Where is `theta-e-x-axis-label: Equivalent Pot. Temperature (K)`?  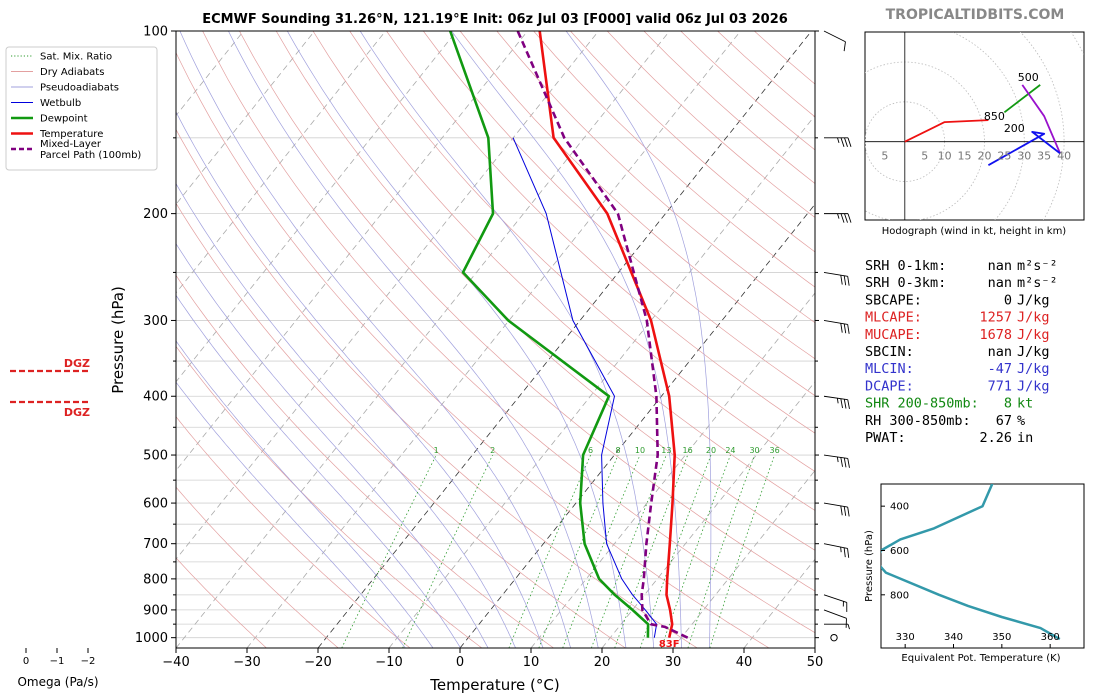 theta-e-x-axis-label: Equivalent Pot. Temperature (K) is located at coordinates (980, 658).